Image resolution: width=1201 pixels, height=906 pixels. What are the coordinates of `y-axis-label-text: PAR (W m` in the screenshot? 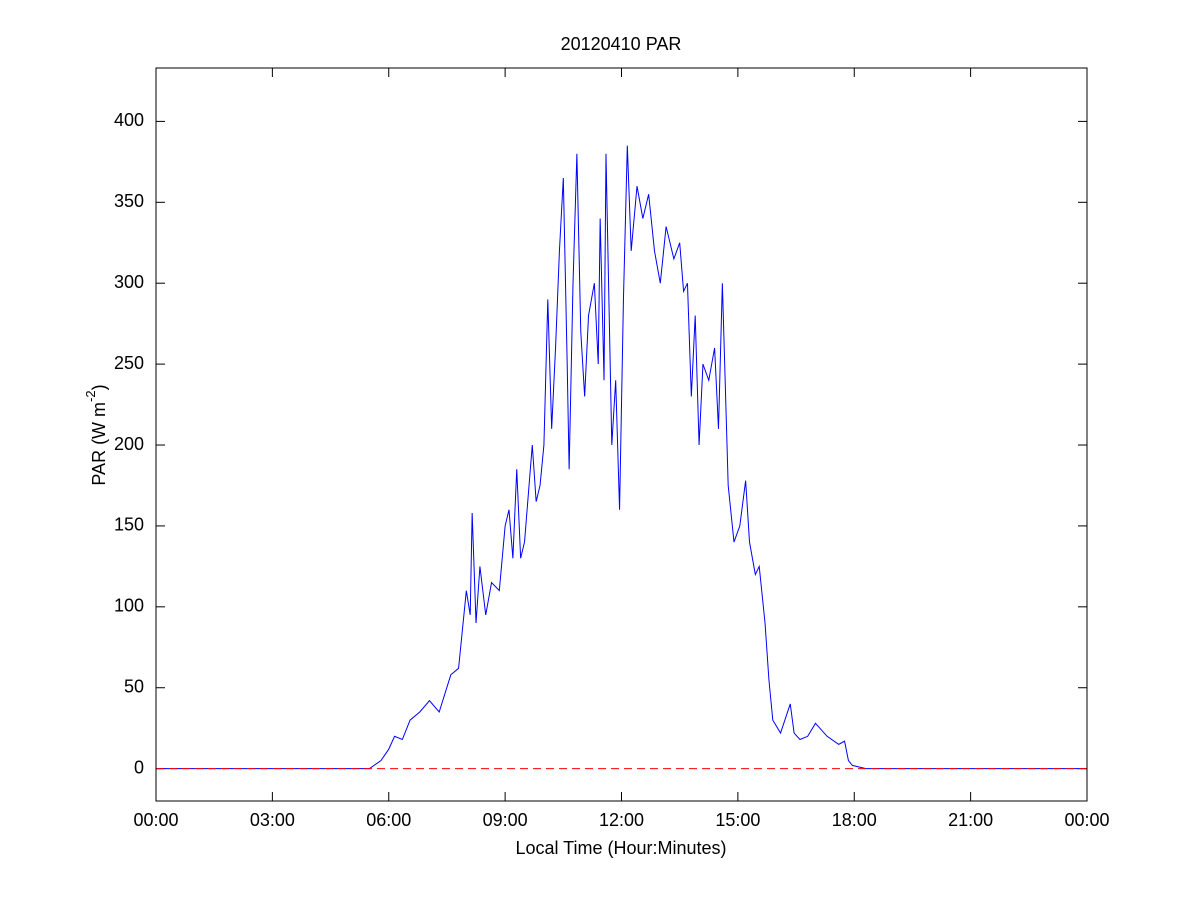 It's located at (99, 444).